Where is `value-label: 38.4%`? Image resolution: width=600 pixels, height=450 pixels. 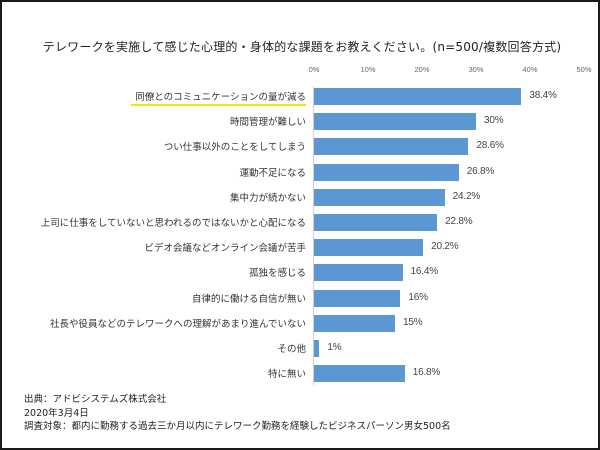 value-label: 38.4% is located at coordinates (543, 95).